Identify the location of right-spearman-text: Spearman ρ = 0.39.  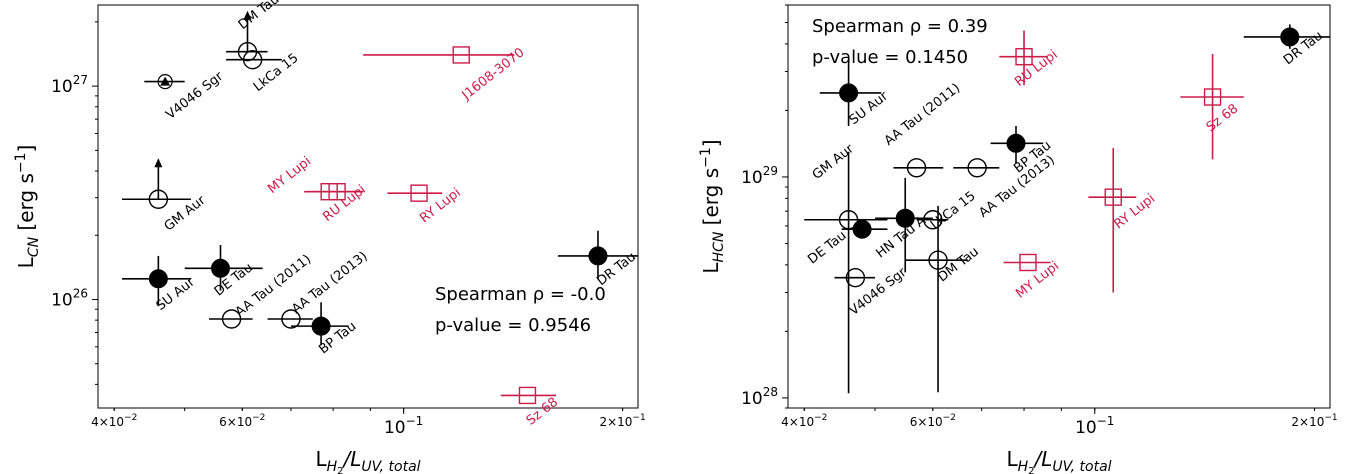
(900, 26).